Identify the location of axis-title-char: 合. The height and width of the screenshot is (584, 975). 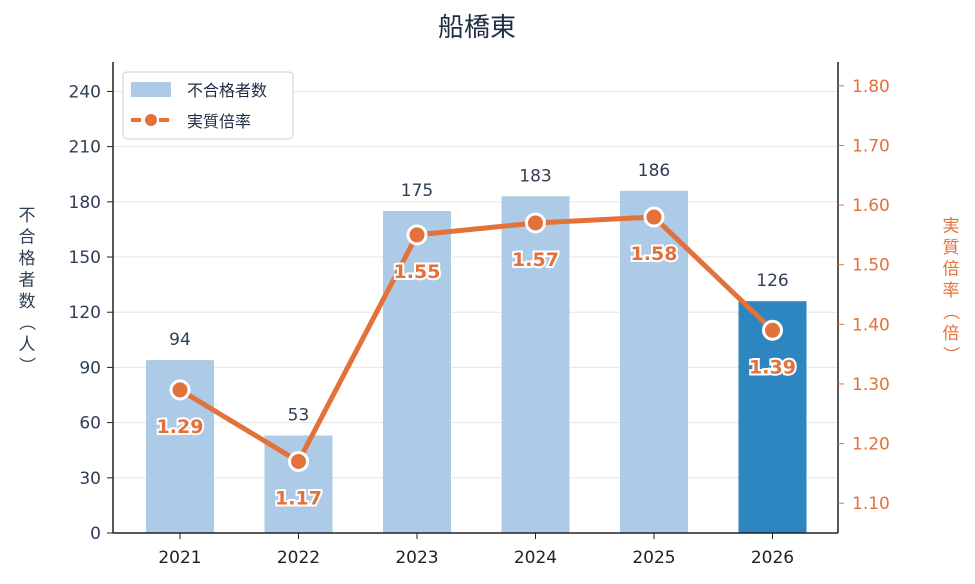
(27, 237).